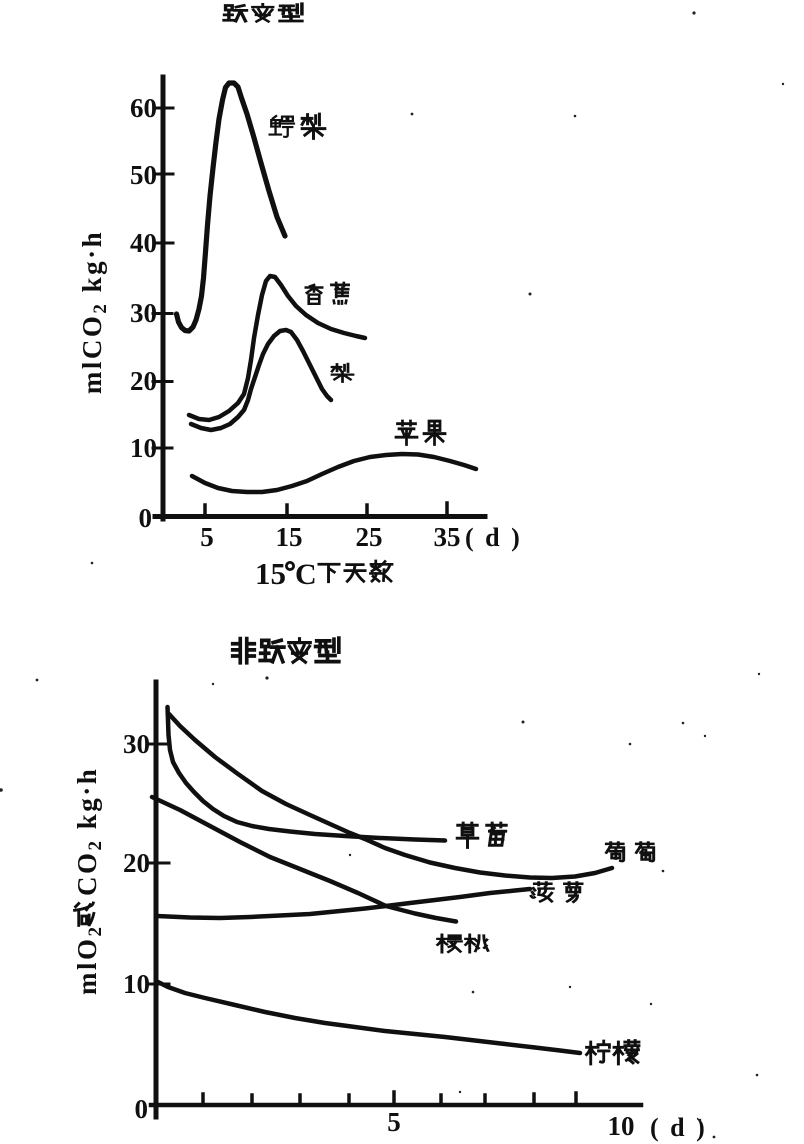  Describe the element at coordinates (143, 108) in the screenshot. I see `svg-text: 60` at that location.